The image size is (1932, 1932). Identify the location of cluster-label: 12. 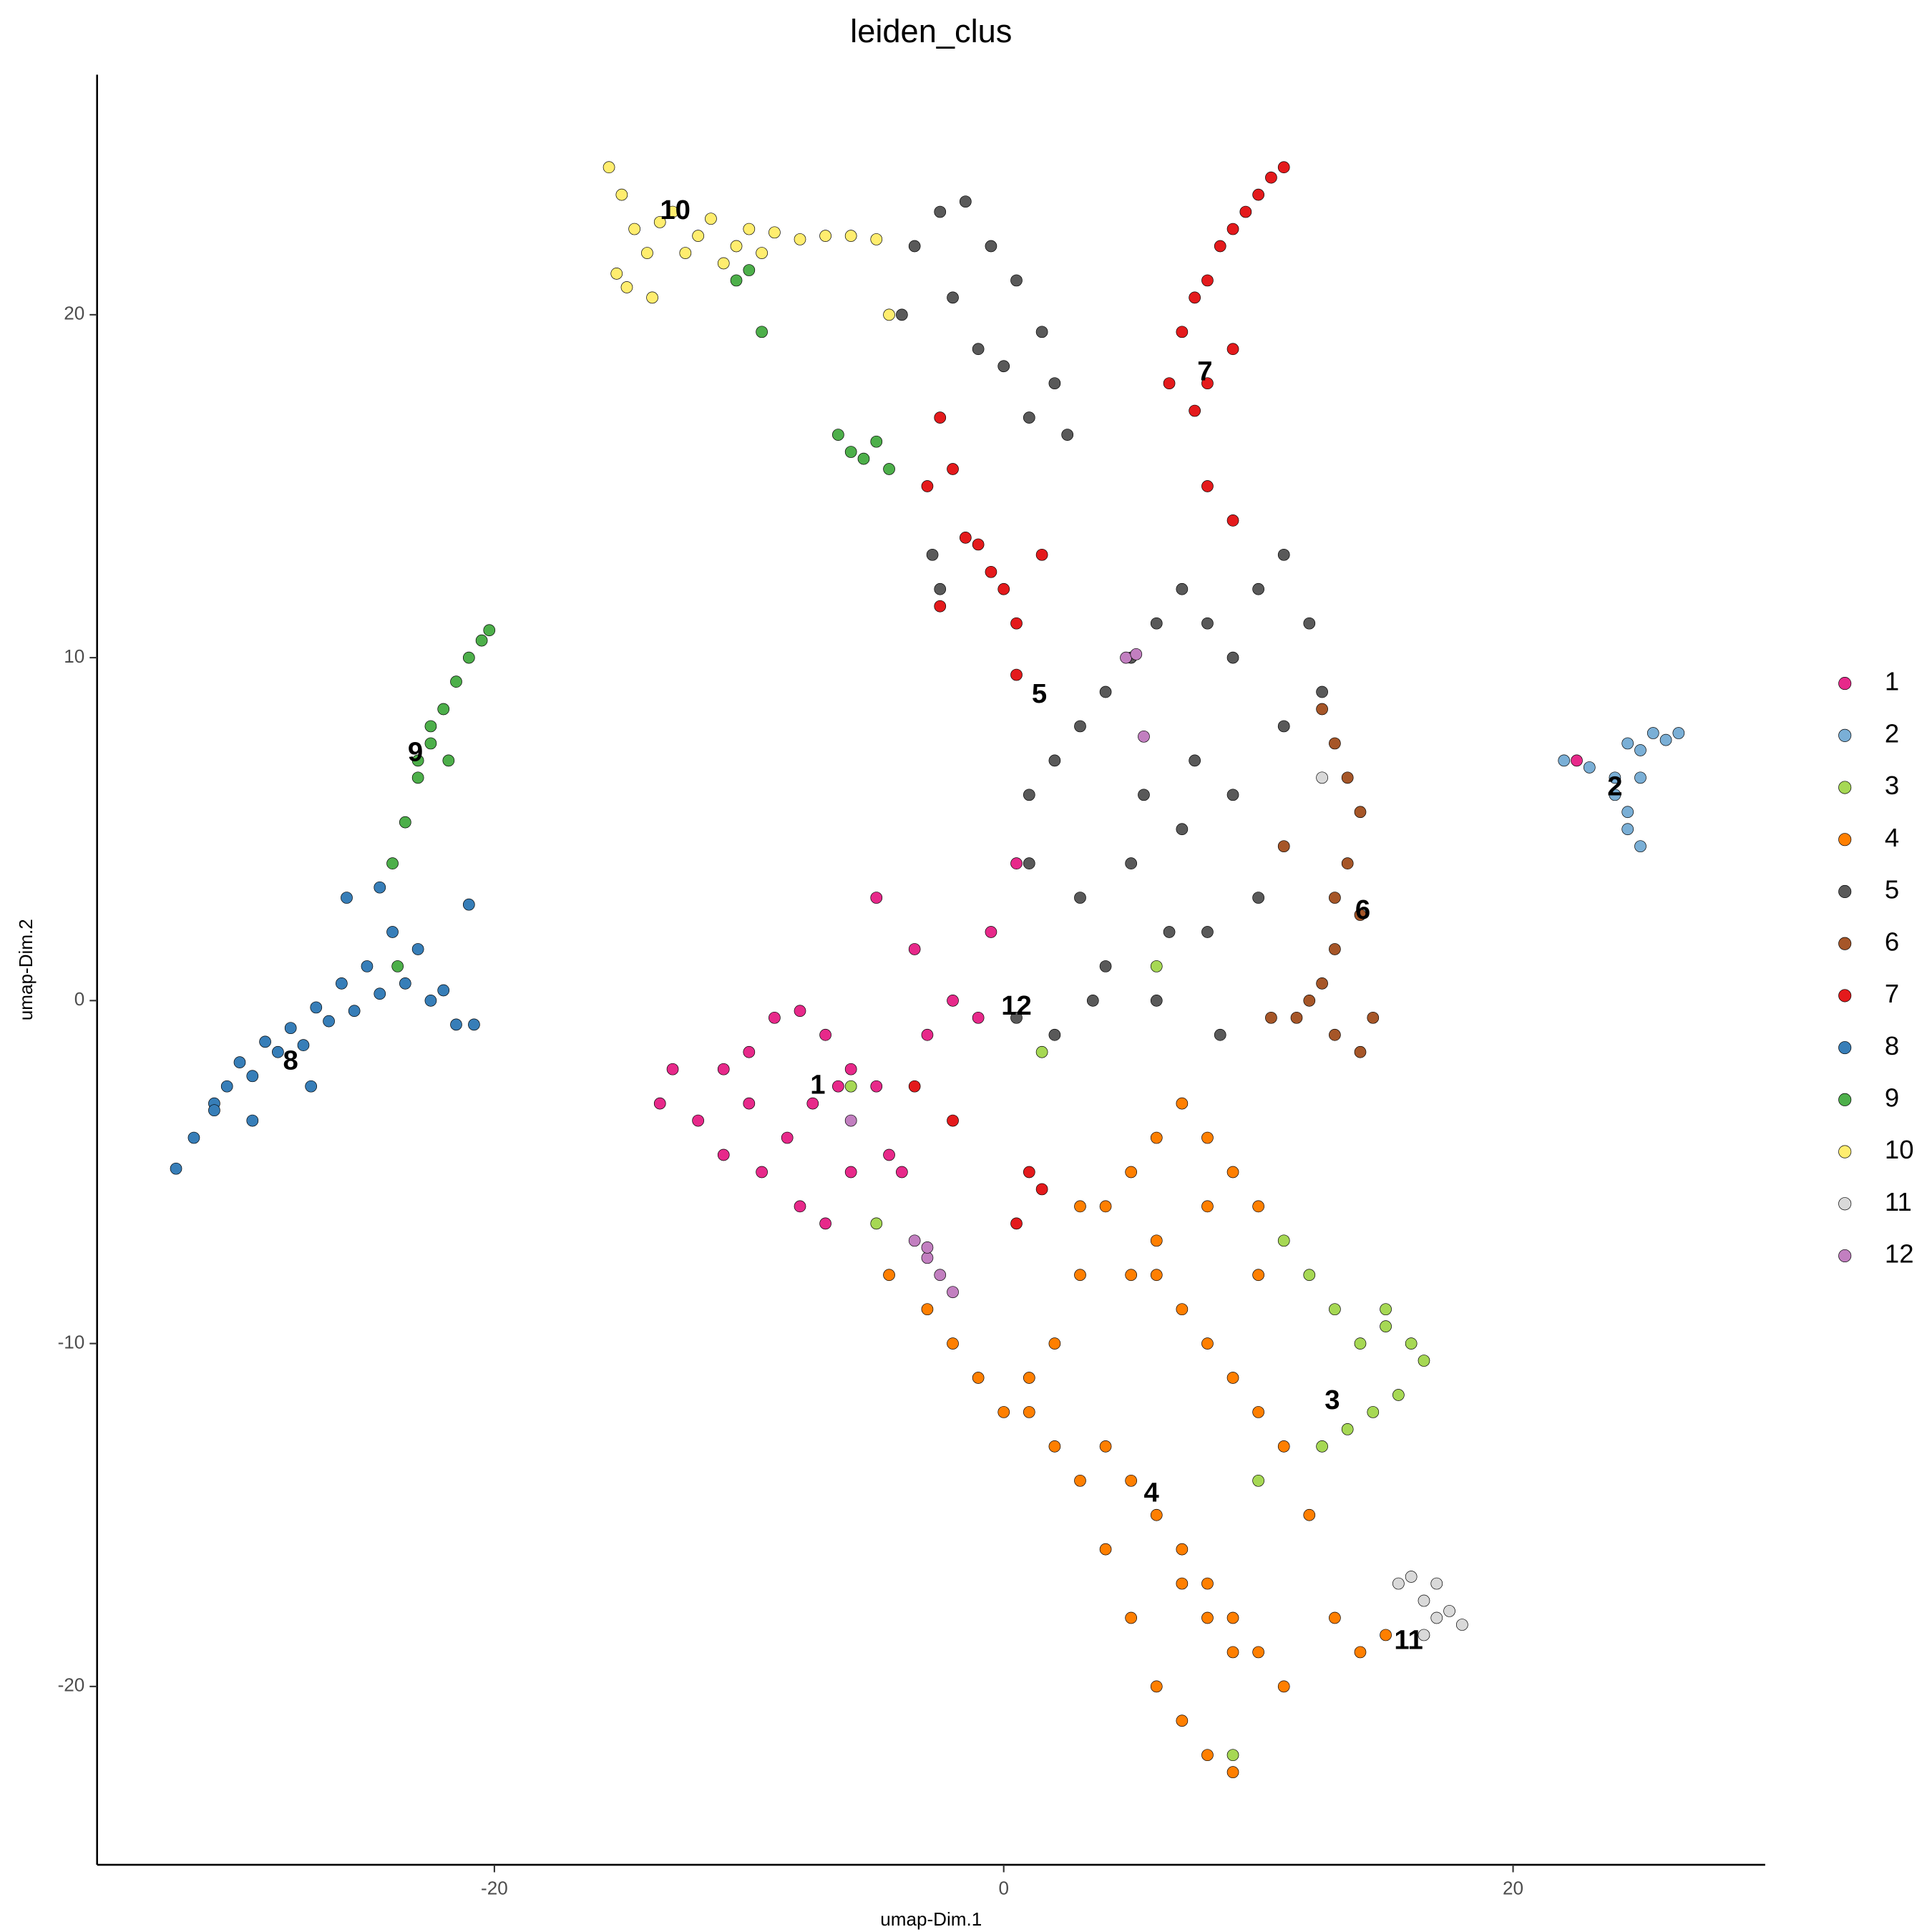
(1017, 1005).